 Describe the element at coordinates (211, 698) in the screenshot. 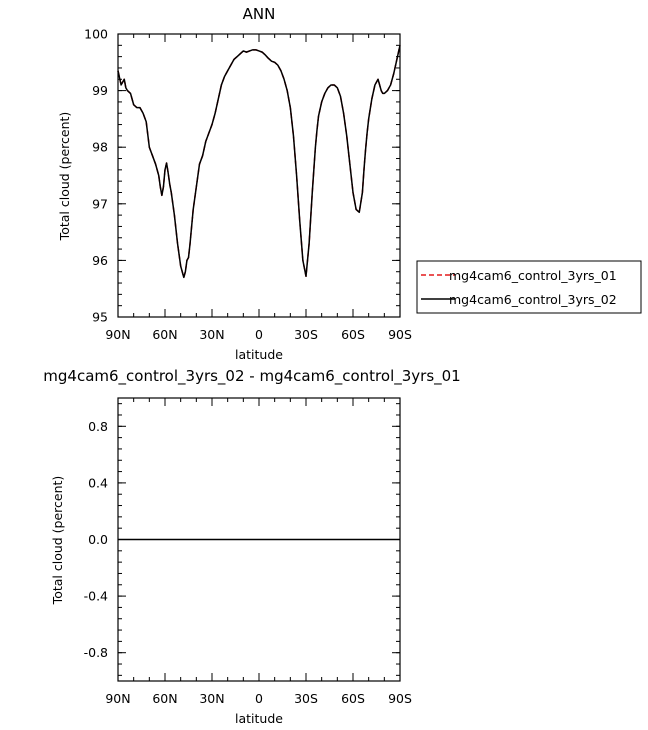

I see `bottom-x-tick-label: 30N` at that location.